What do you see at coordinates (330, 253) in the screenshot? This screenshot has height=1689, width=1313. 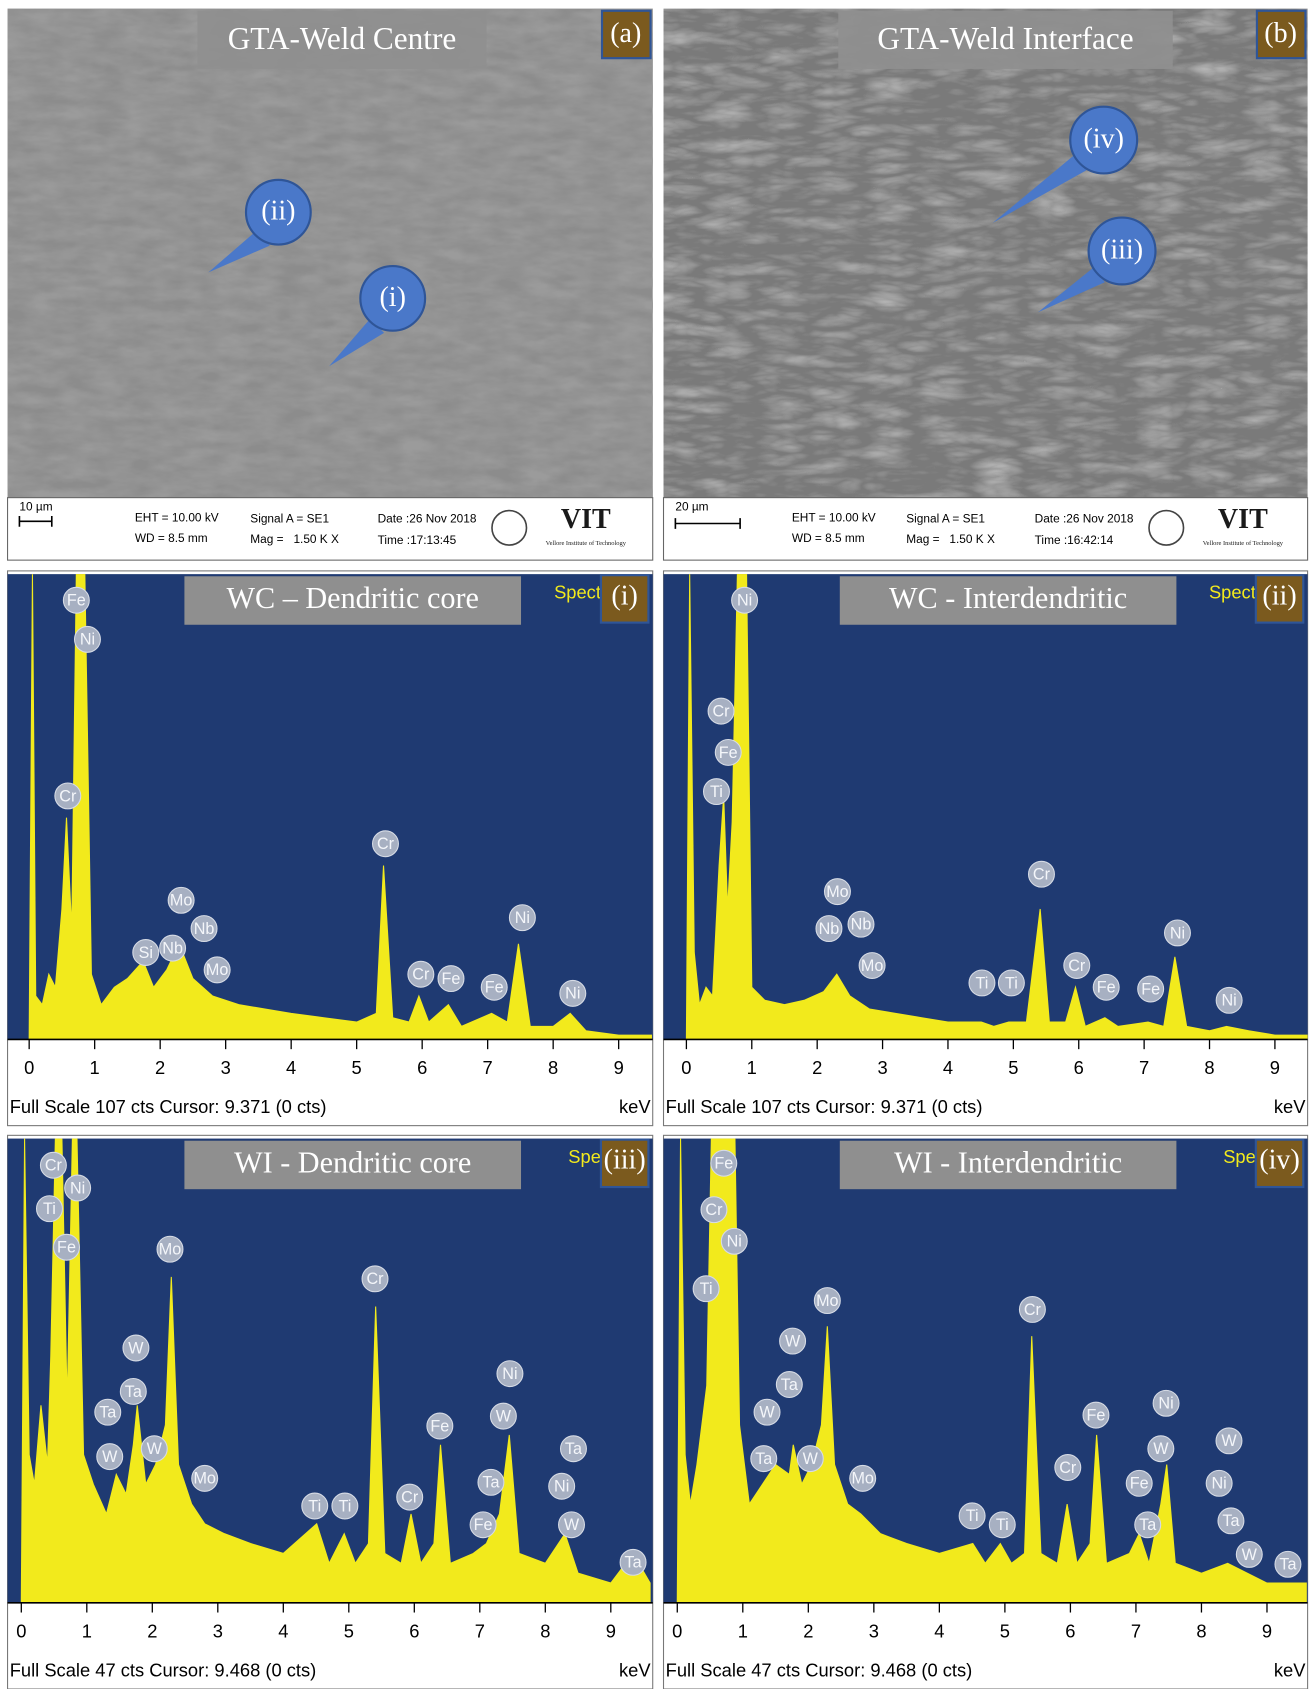 I see `sem-texture` at bounding box center [330, 253].